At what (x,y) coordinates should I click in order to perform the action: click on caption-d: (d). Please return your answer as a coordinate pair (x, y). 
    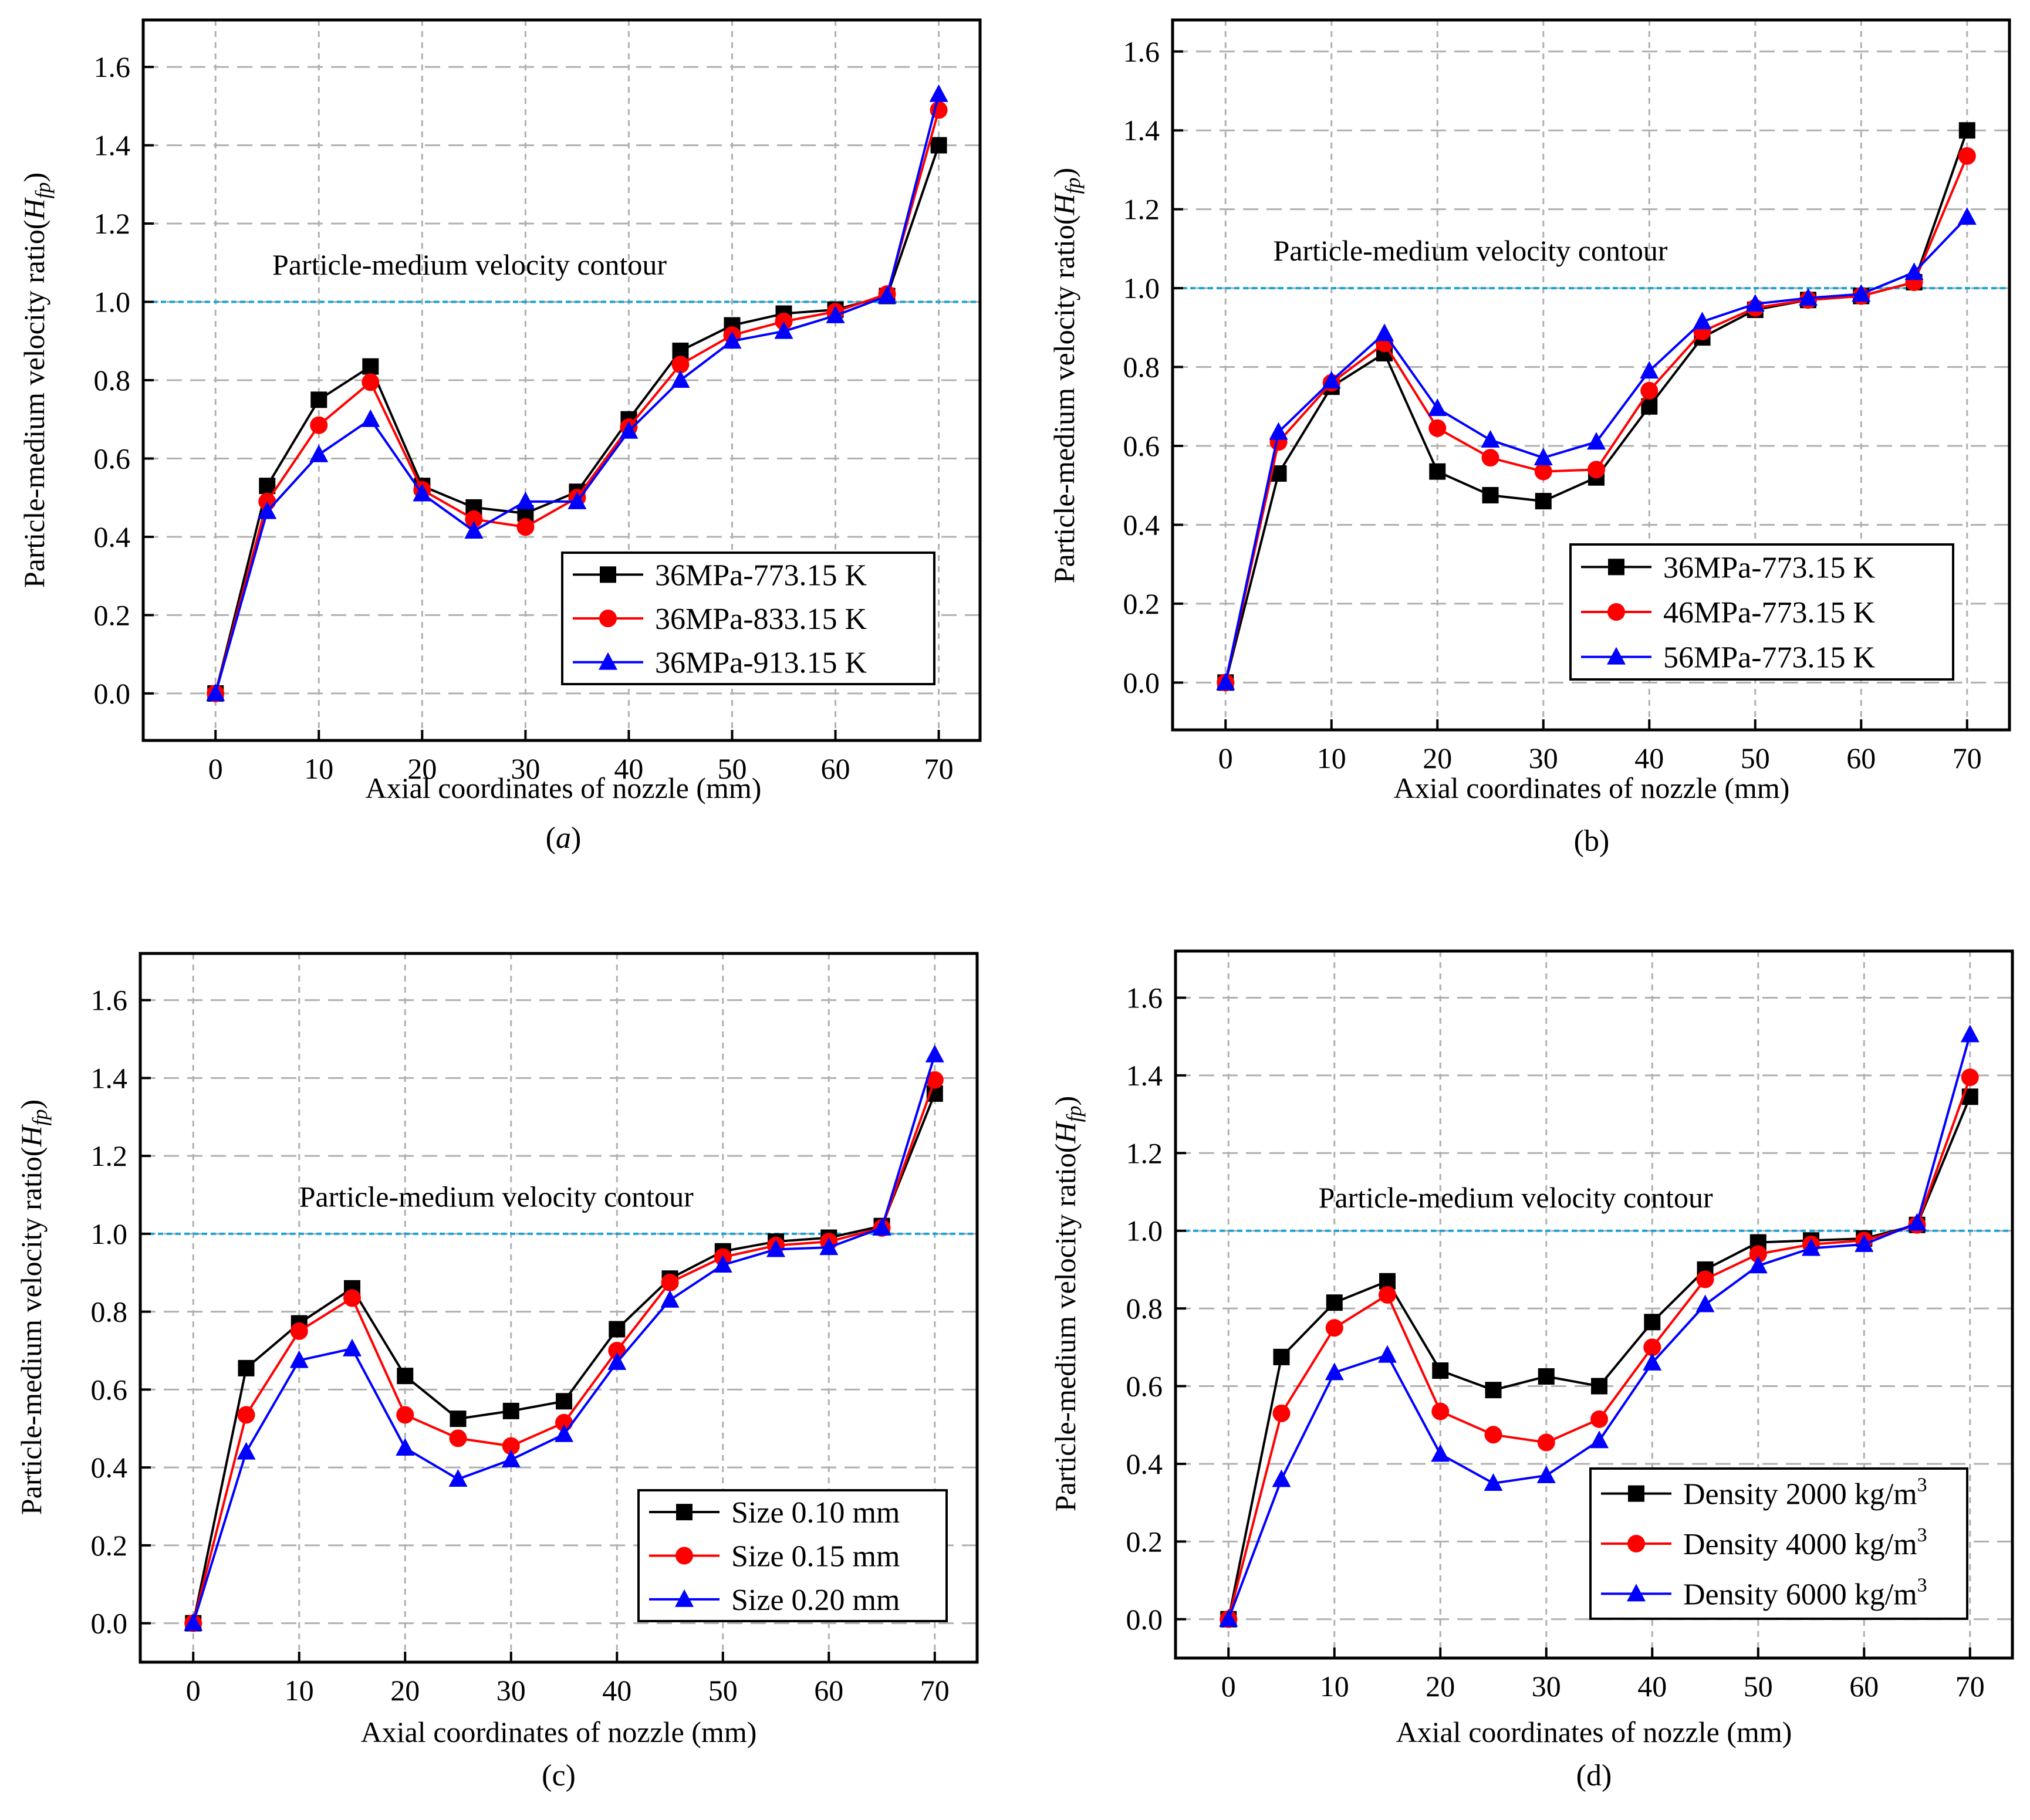
    Looking at the image, I should click on (1594, 1775).